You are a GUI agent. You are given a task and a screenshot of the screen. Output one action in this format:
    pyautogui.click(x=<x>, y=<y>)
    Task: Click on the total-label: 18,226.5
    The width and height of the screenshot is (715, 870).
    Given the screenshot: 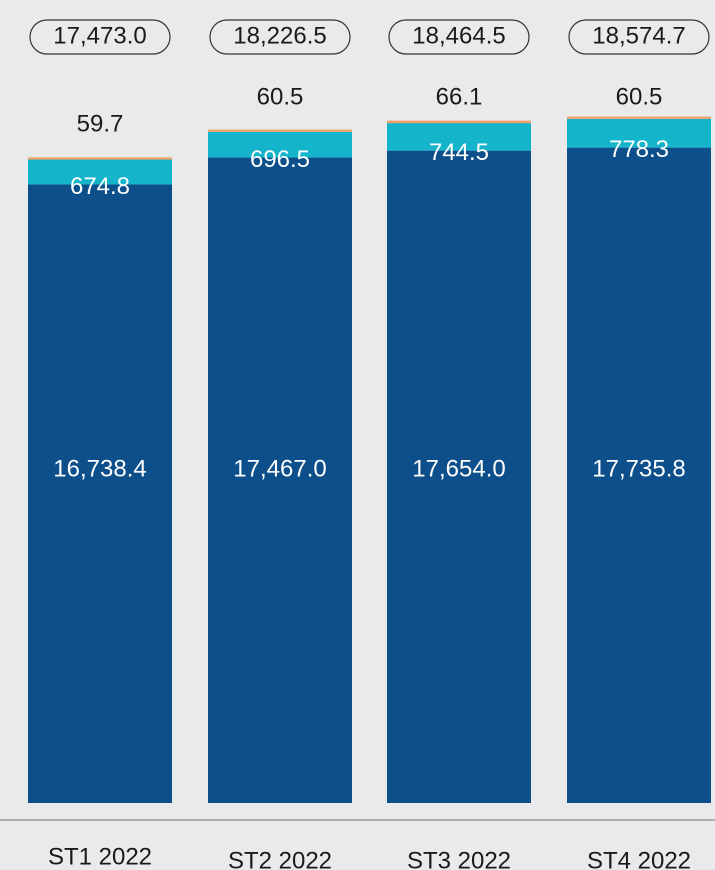 What is the action you would take?
    pyautogui.click(x=279, y=35)
    